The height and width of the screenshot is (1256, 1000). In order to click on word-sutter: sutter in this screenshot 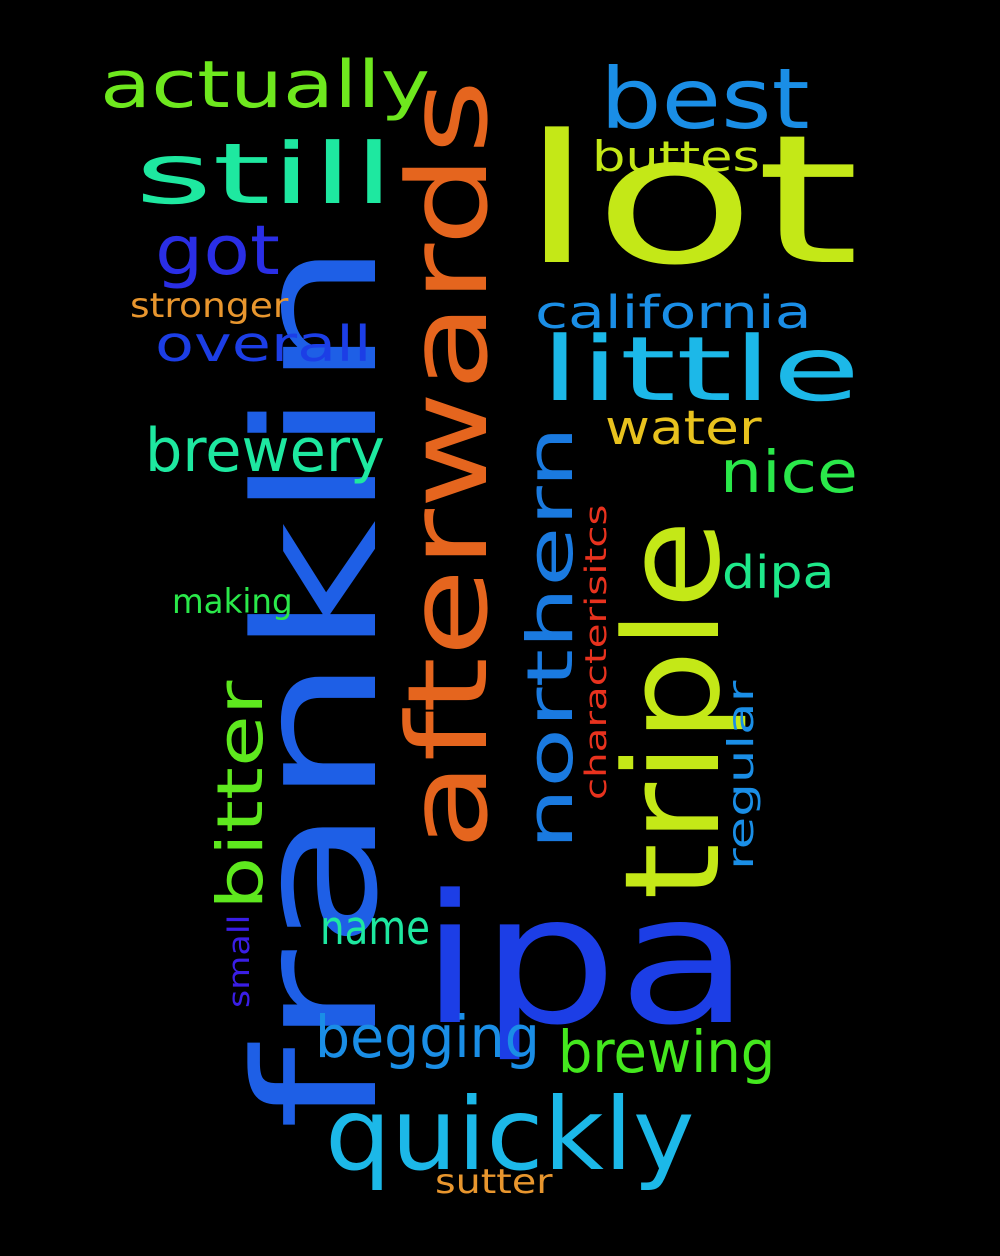, I will do `click(494, 1181)`.